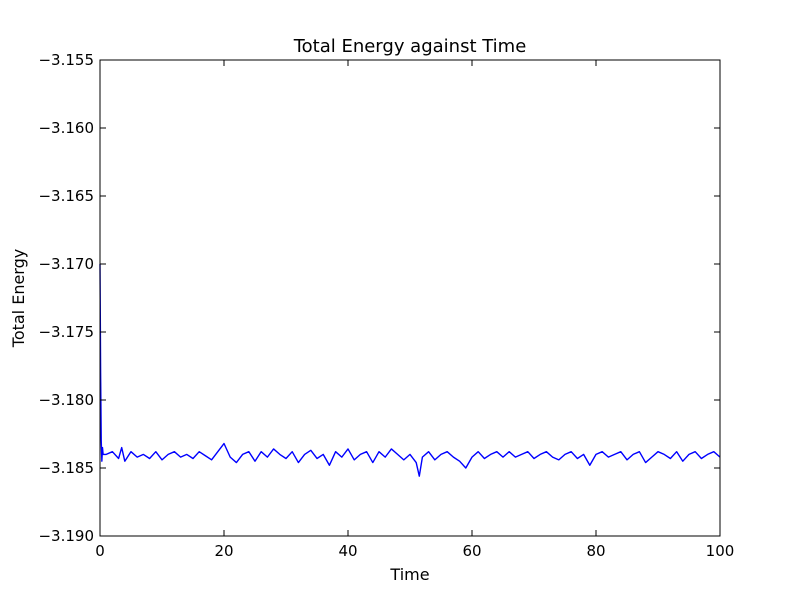 The height and width of the screenshot is (595, 800). What do you see at coordinates (66, 128) in the screenshot?
I see `y-tick-label: −3.160` at bounding box center [66, 128].